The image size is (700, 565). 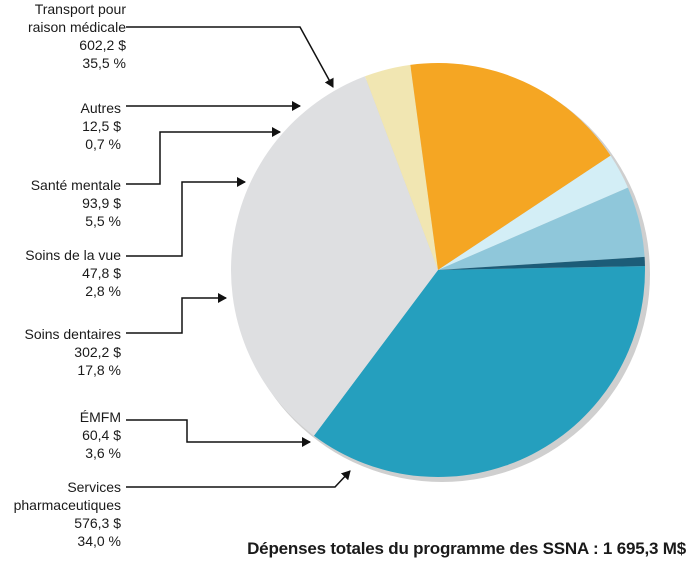 What do you see at coordinates (238, 479) in the screenshot?
I see `connector-pharma` at bounding box center [238, 479].